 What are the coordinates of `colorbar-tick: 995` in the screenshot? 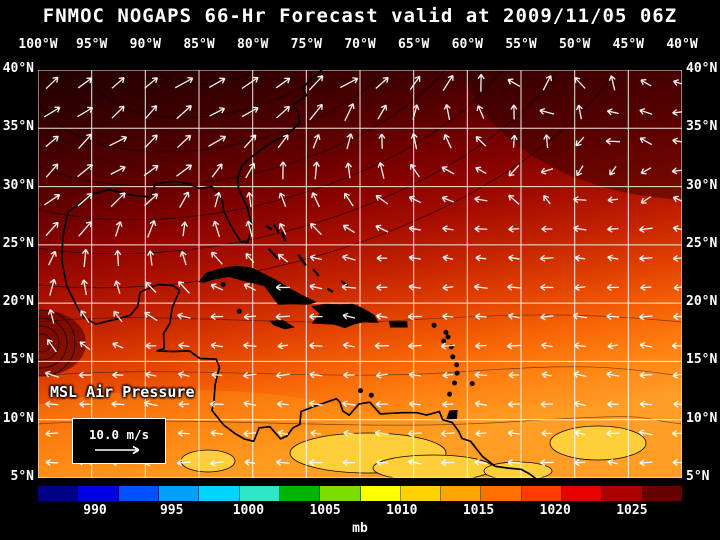 It's located at (171, 510).